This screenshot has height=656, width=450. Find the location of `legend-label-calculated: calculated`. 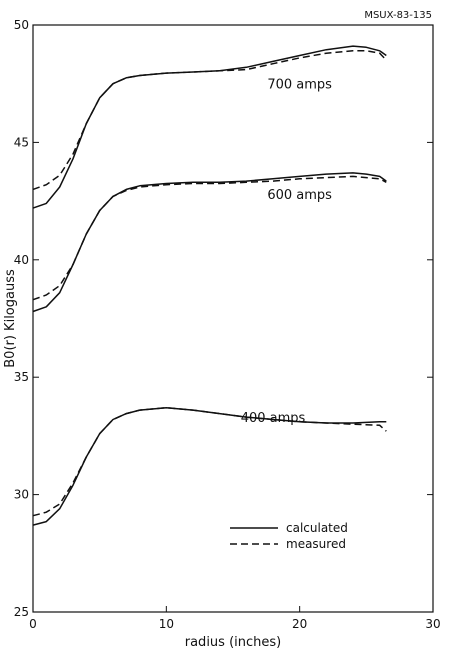

legend-label-calculated: calculated is located at coordinates (317, 528).